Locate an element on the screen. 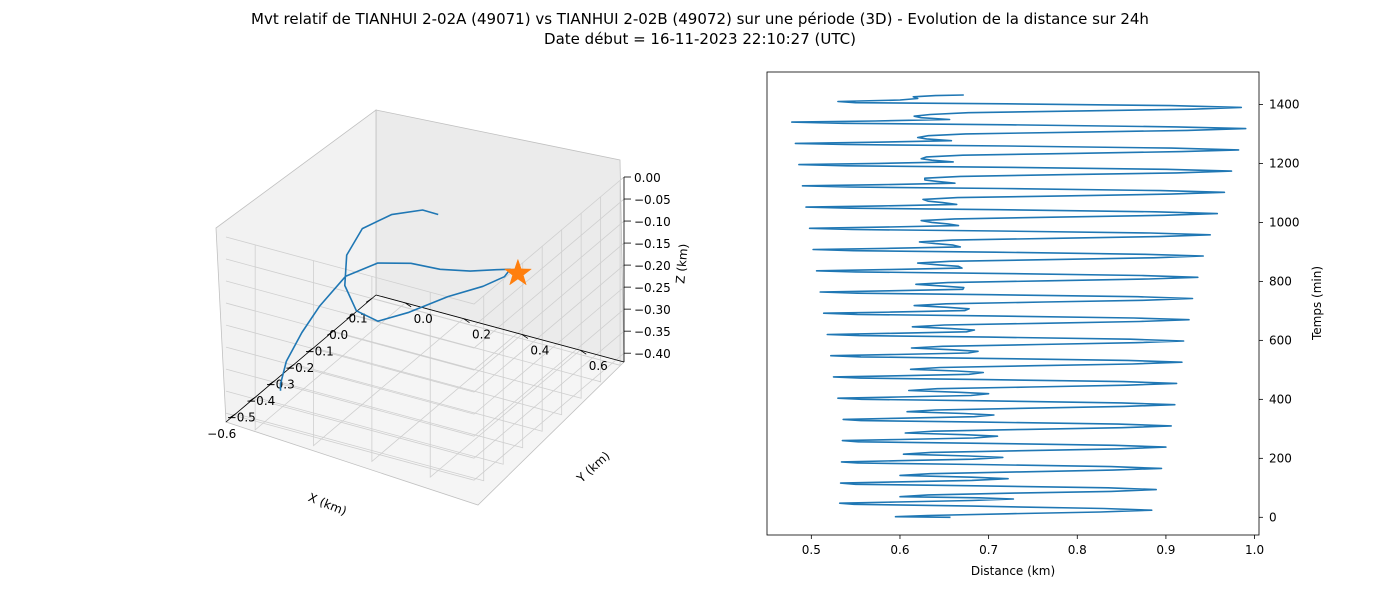  y-axis-line is located at coordinates (500, 328).